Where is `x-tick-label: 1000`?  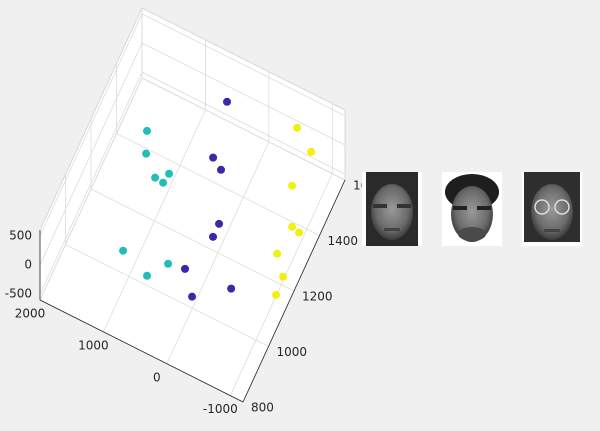
x-tick-label: 1000 is located at coordinates (93, 345).